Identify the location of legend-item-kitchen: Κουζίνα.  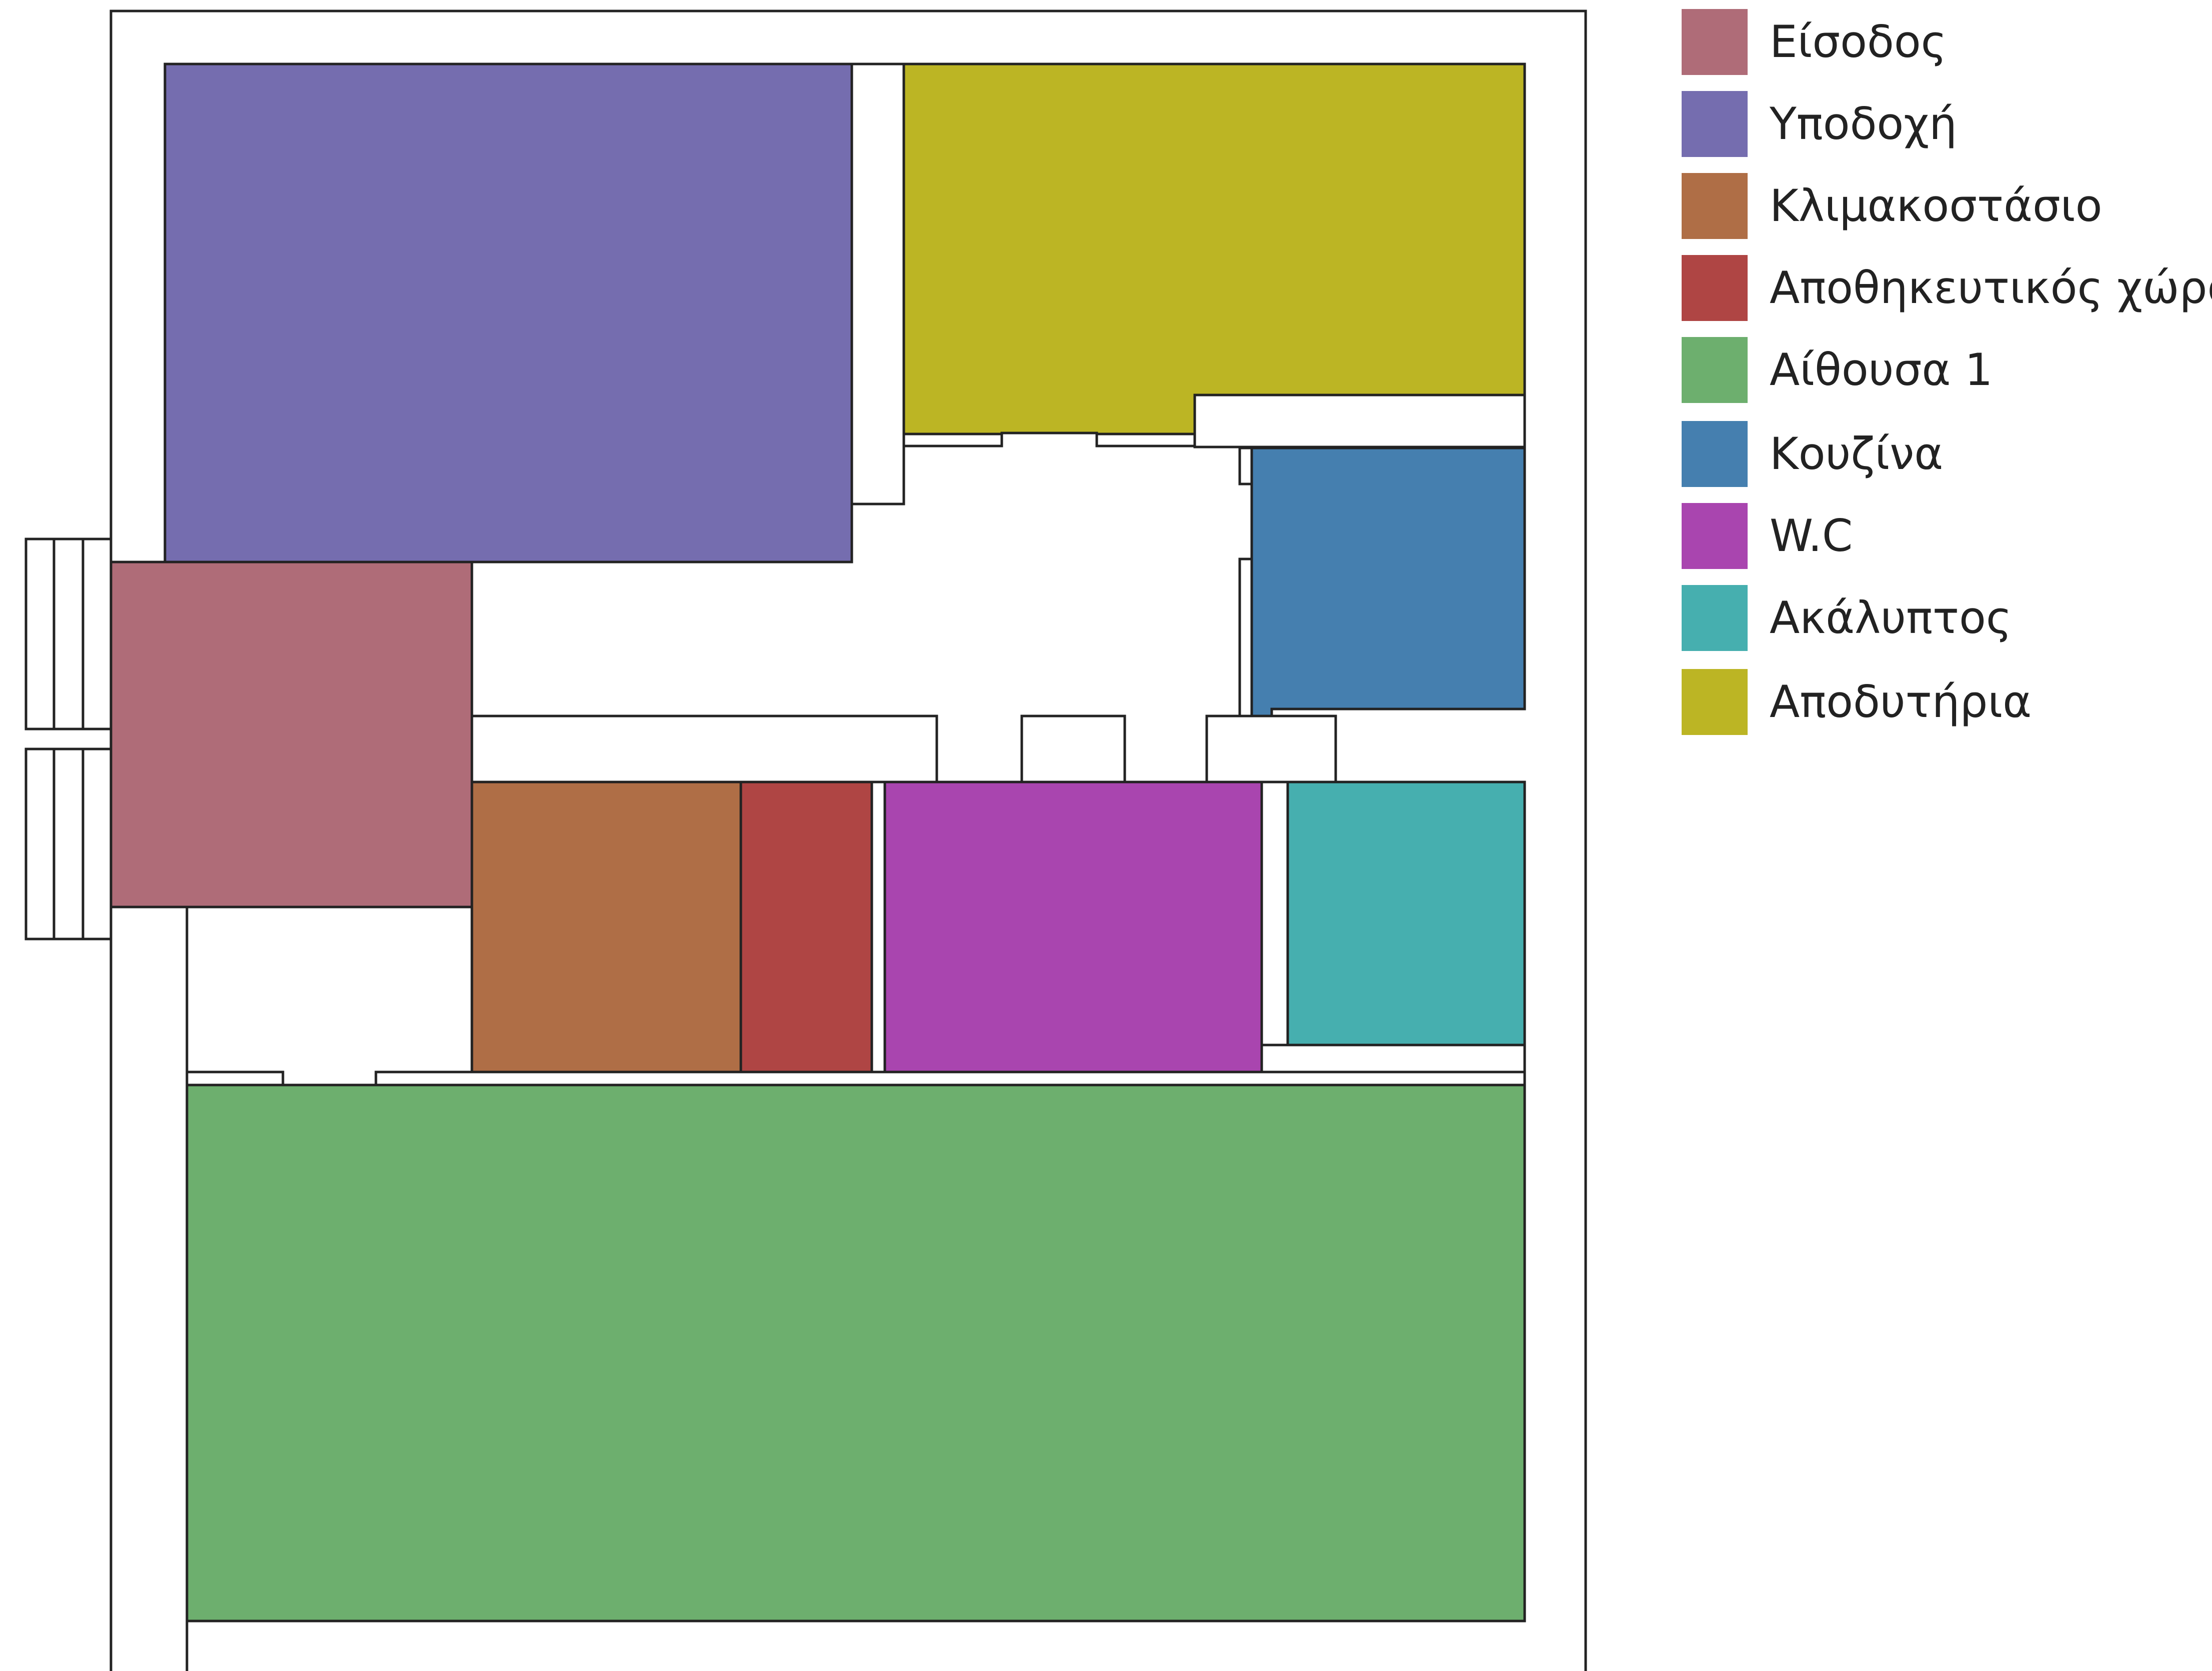
(1945, 456).